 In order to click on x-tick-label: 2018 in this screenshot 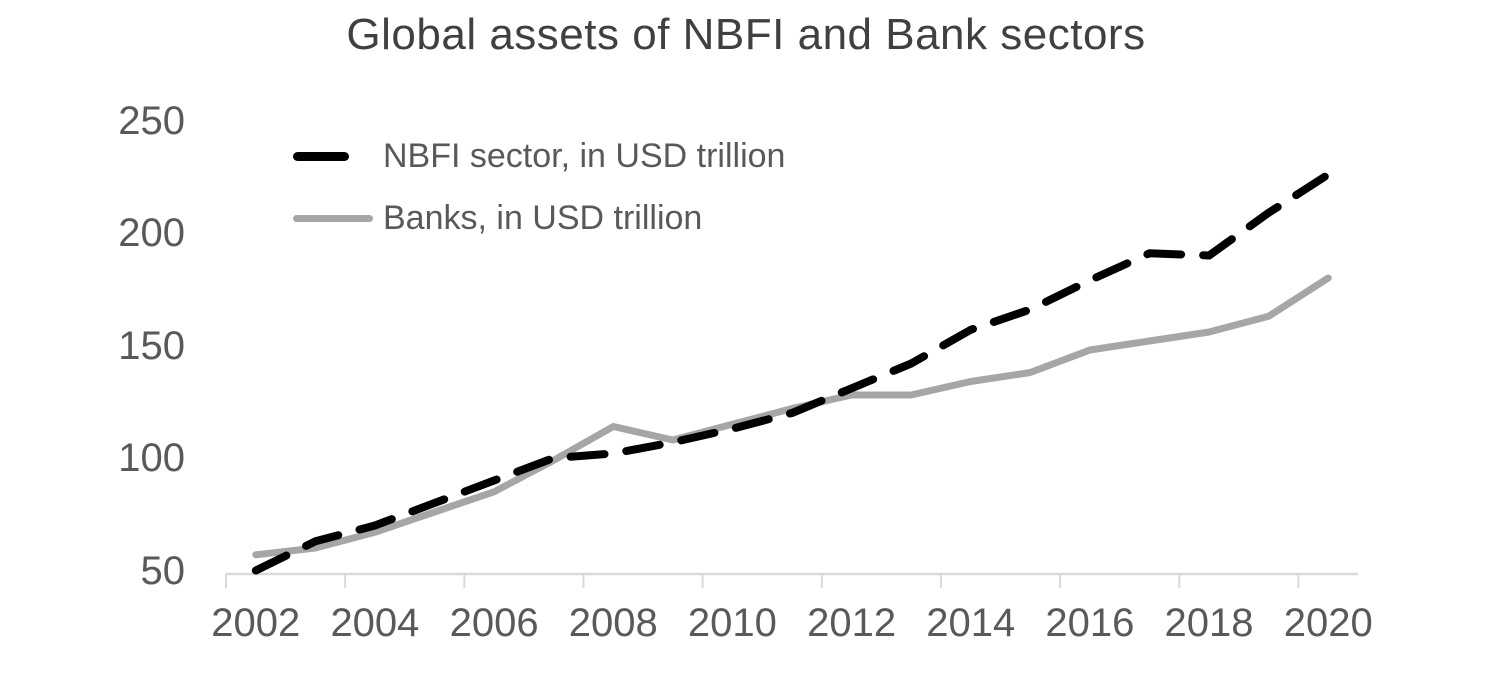, I will do `click(1209, 623)`.